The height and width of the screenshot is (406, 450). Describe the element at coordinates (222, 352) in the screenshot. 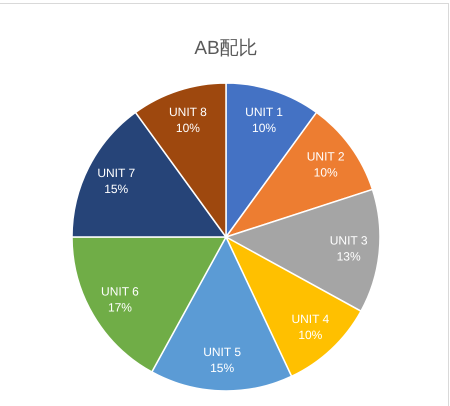

I see `slice-label: UNIT 5` at that location.